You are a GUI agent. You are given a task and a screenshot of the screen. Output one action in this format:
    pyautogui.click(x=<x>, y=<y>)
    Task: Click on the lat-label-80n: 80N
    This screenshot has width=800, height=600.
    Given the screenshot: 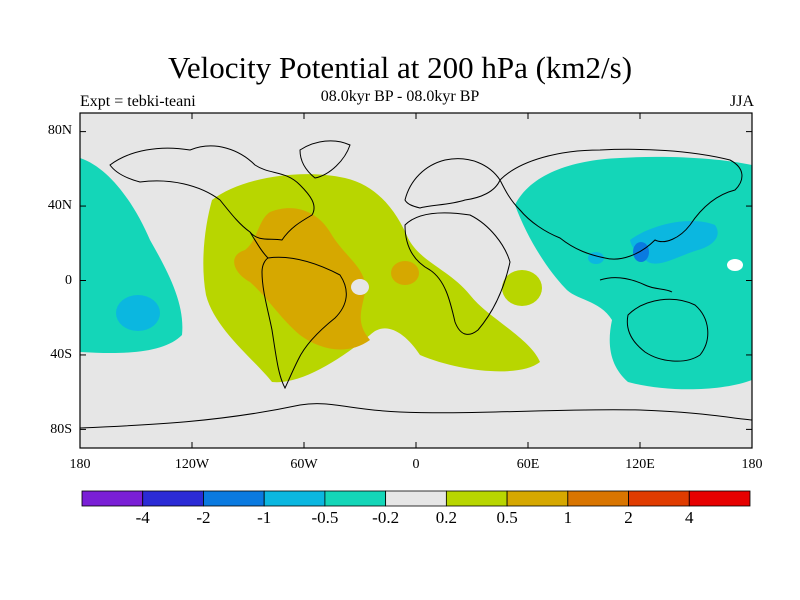 What is the action you would take?
    pyautogui.click(x=59, y=130)
    